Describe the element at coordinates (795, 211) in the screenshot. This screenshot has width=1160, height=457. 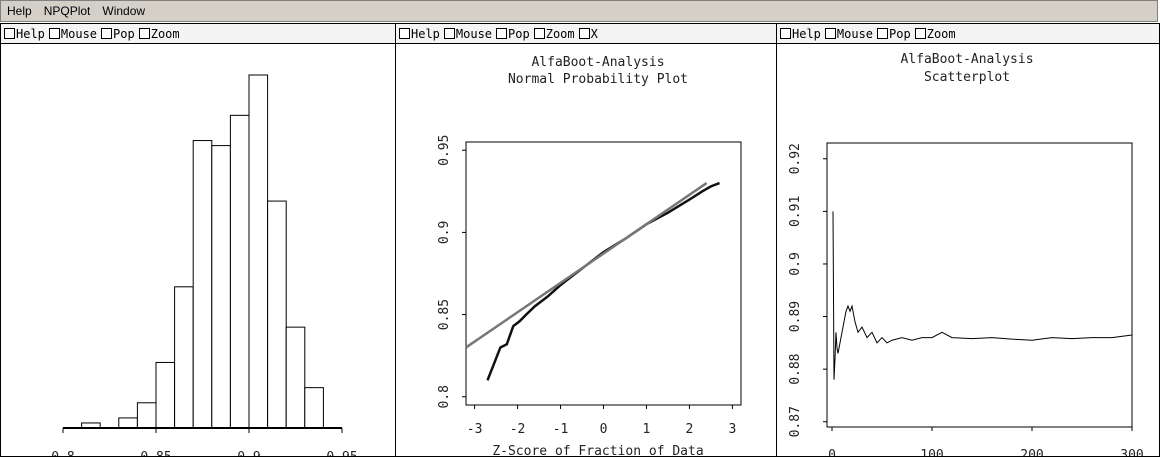
I see `y-tick-label: 0.91` at that location.